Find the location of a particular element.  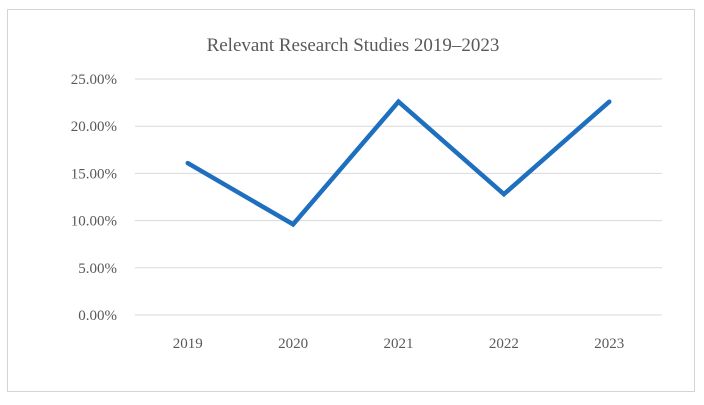

y-tick-label: 10.00% is located at coordinates (94, 222).